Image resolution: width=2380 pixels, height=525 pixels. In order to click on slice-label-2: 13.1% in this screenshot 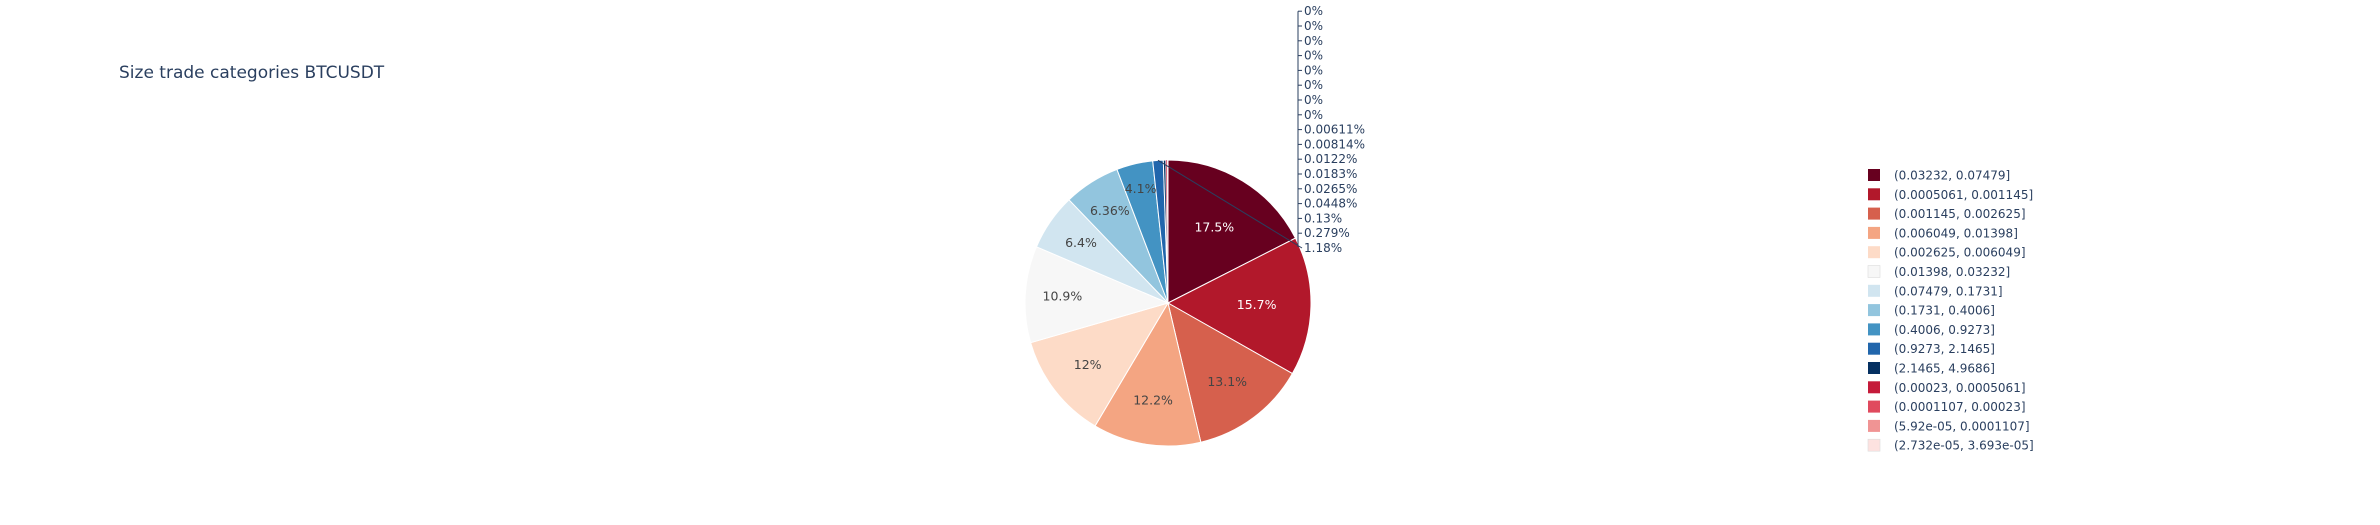, I will do `click(1227, 381)`.